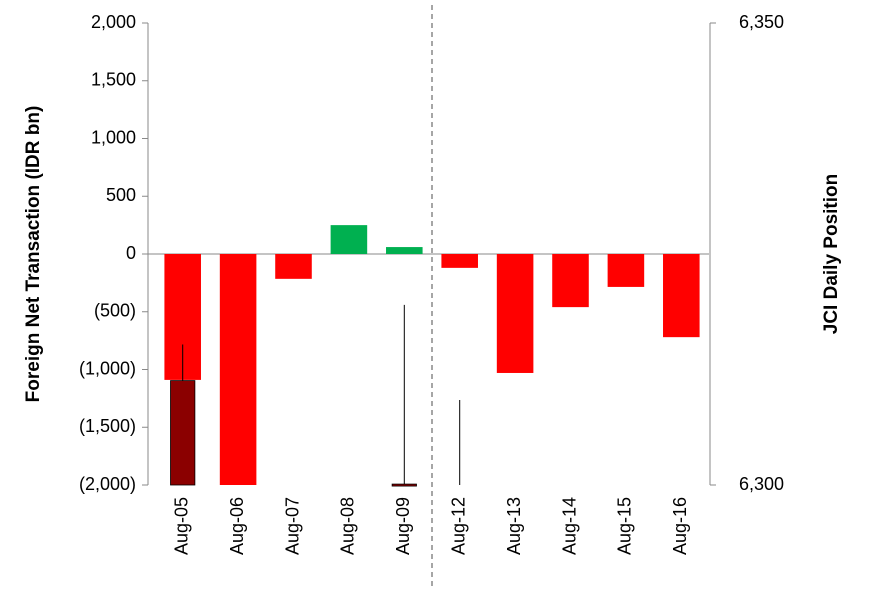  What do you see at coordinates (761, 22) in the screenshot?
I see `y2-tick-label: 6,350` at bounding box center [761, 22].